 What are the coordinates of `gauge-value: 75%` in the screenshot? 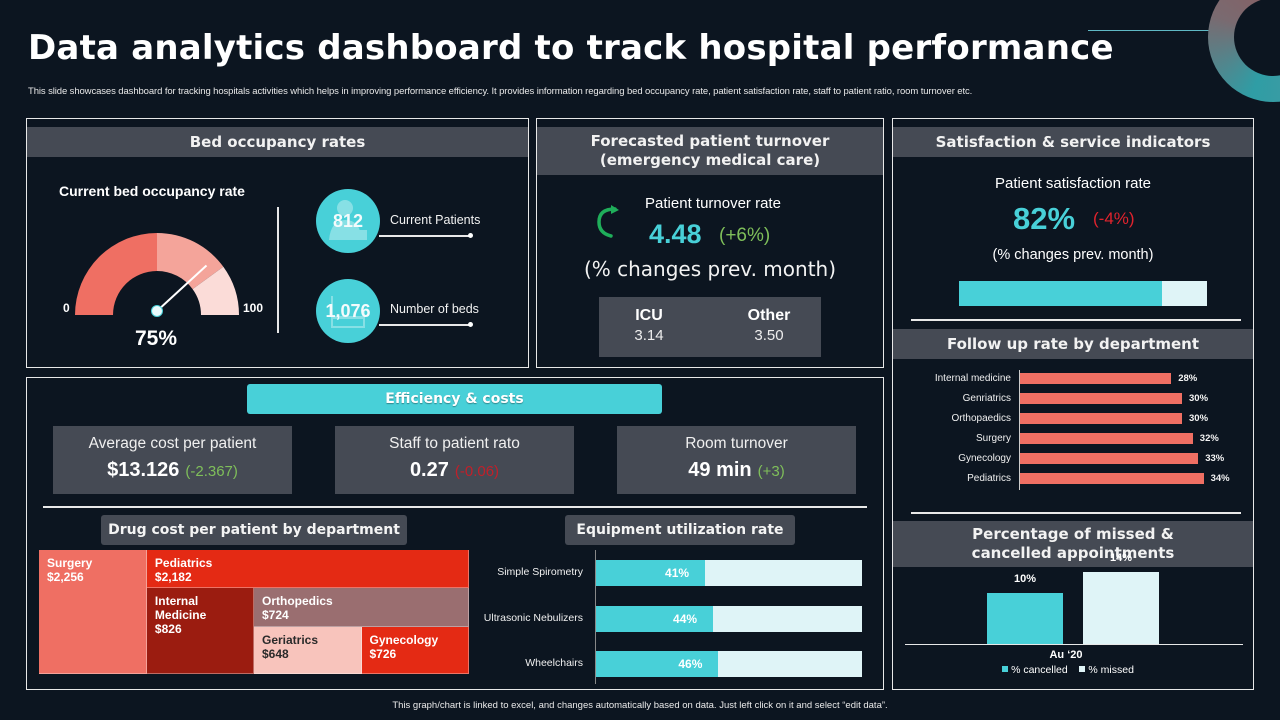 It's located at (156, 338).